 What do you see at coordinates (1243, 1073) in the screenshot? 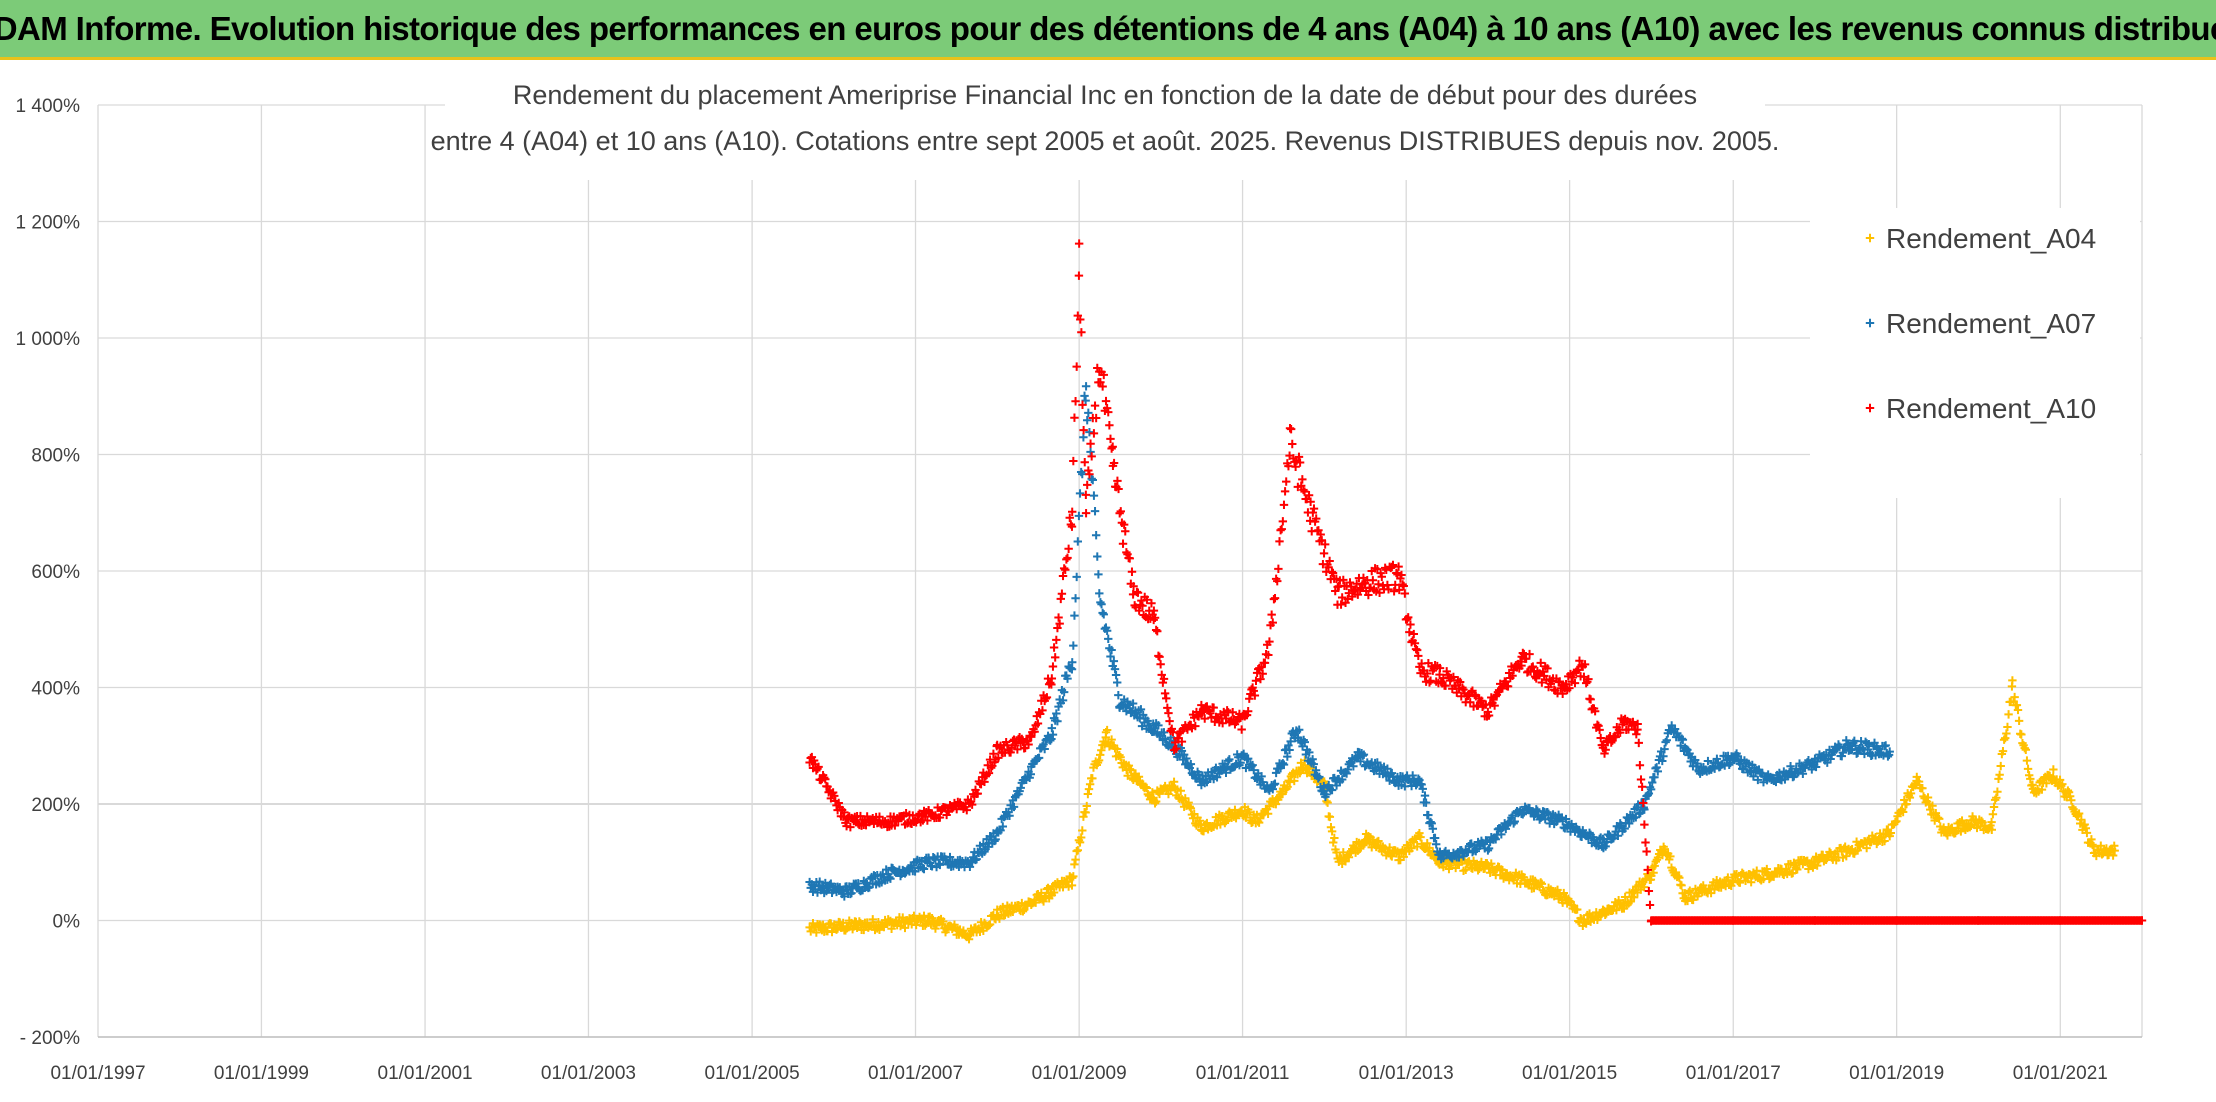
I see `x-tick-label: 01/01/2011` at bounding box center [1243, 1073].